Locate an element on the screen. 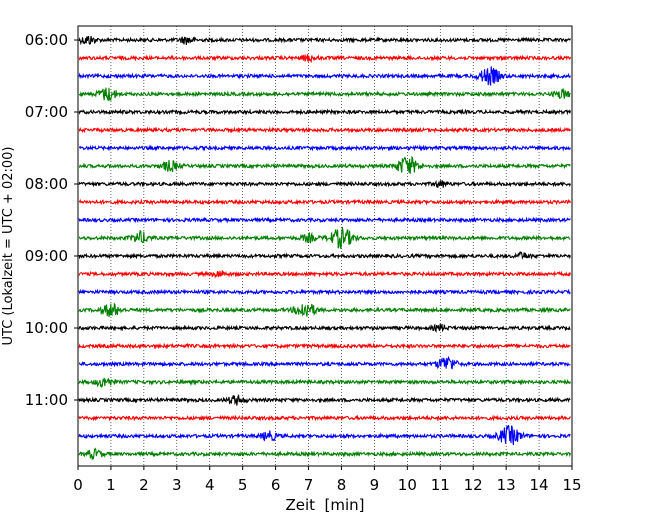 The image size is (650, 520). y-axis-label: UTC (Lokalzeit = UTC + 02:00) is located at coordinates (8, 246).